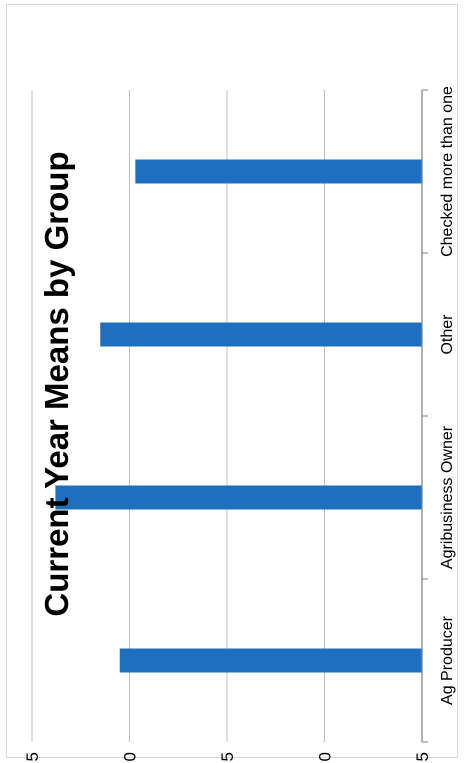 This screenshot has width=464, height=763. Describe the element at coordinates (447, 171) in the screenshot. I see `category-label: Checked more than one` at that location.